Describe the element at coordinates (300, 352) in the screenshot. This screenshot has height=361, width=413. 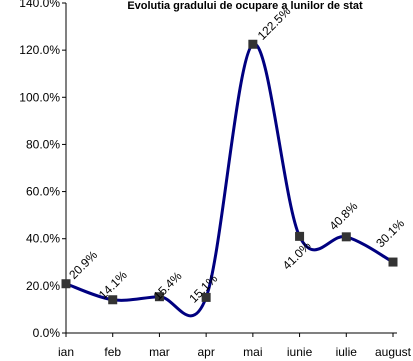
I see `x-tick-label: iunie` at that location.